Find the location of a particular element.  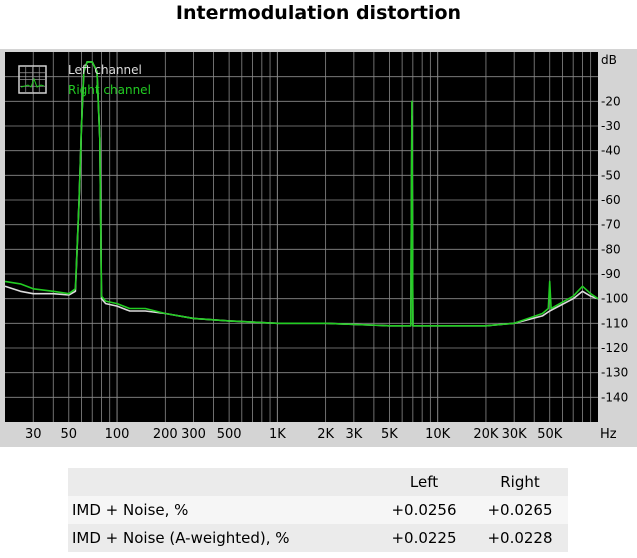

y-tick-label: -100 is located at coordinates (614, 299).